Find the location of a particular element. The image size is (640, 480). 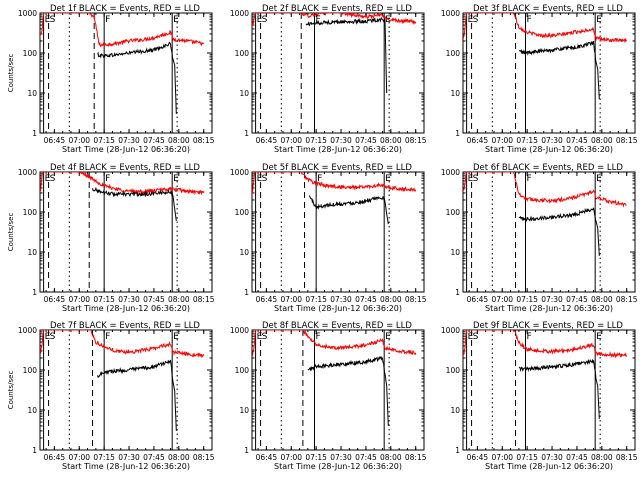

panel-title: Det 8f BLACK = Events, RED = LLD is located at coordinates (337, 326).